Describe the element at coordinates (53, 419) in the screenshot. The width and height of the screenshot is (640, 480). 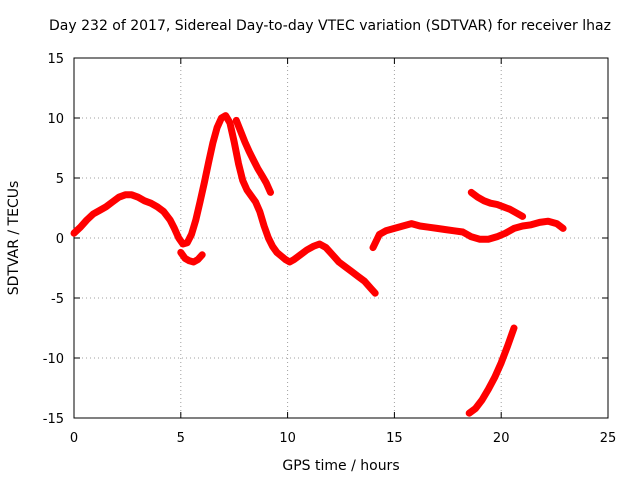
I see `y-tick-label: -15` at that location.